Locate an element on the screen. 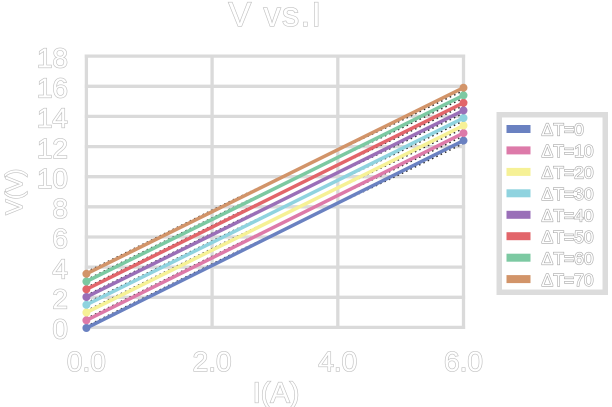 This screenshot has height=407, width=612. svg-text: 8 is located at coordinates (60, 208).